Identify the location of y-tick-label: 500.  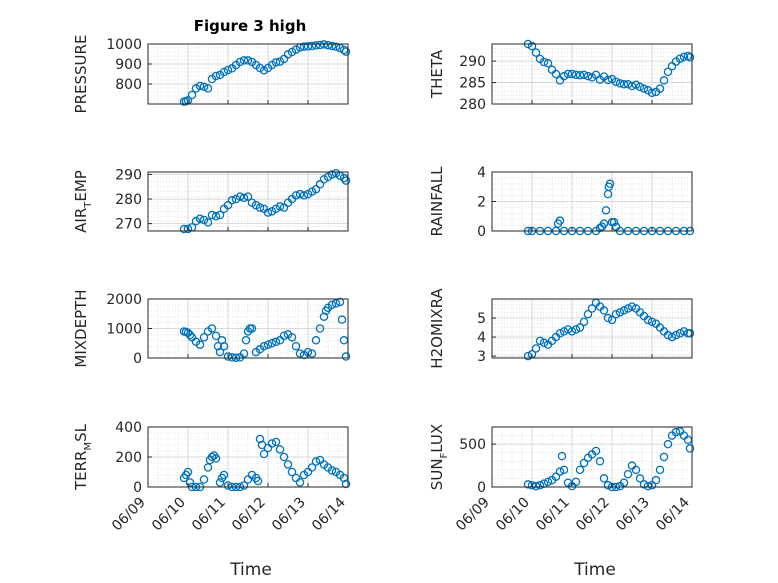
(472, 445).